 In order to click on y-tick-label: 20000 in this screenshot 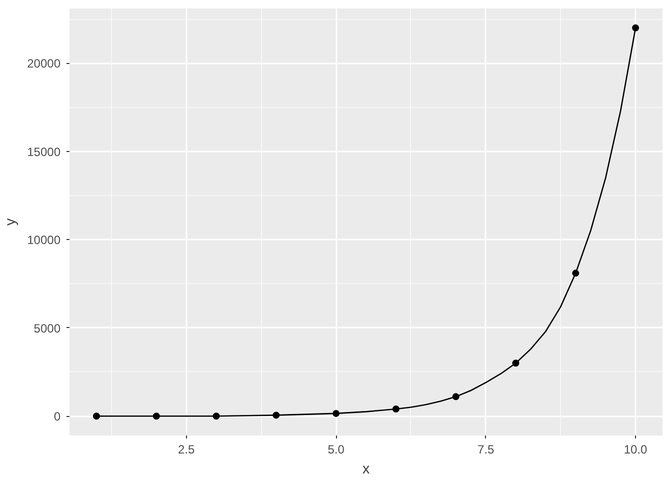, I will do `click(44, 63)`.